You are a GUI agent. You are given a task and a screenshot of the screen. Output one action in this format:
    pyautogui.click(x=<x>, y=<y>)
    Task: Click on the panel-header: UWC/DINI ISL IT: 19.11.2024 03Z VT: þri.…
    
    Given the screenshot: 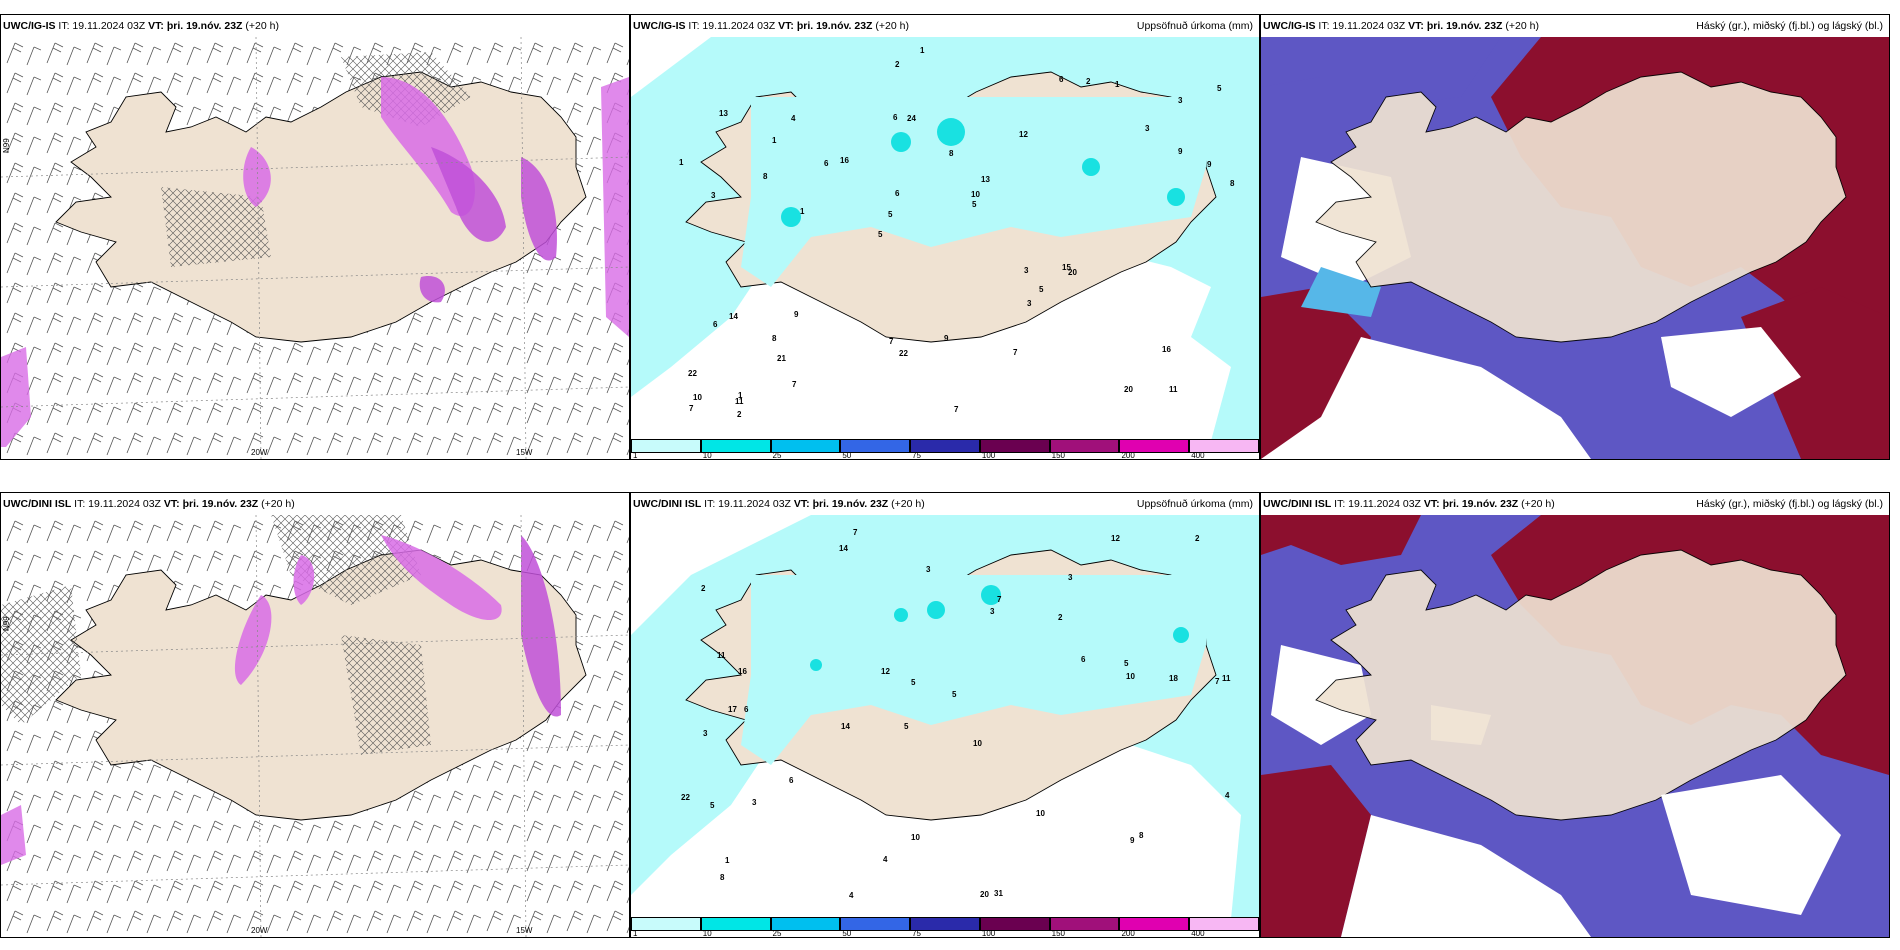 What is the action you would take?
    pyautogui.click(x=1575, y=504)
    